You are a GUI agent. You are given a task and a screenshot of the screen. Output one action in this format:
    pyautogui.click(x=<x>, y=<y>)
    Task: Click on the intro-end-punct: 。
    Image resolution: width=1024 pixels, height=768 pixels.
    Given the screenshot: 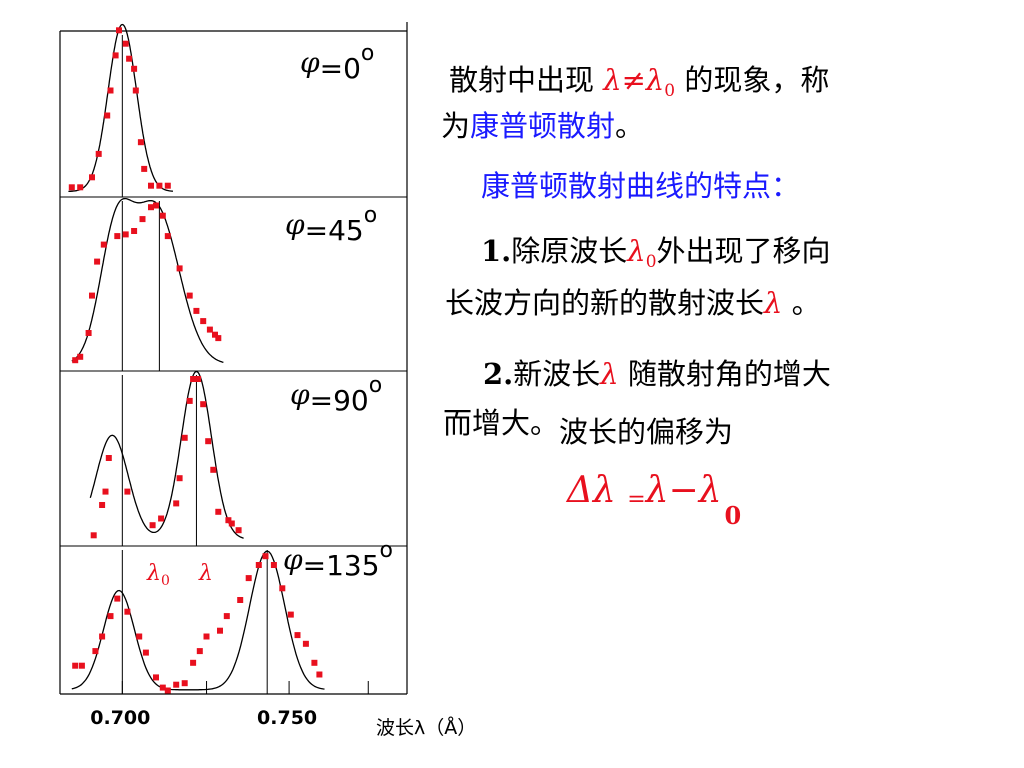 What is the action you would take?
    pyautogui.click(x=630, y=126)
    